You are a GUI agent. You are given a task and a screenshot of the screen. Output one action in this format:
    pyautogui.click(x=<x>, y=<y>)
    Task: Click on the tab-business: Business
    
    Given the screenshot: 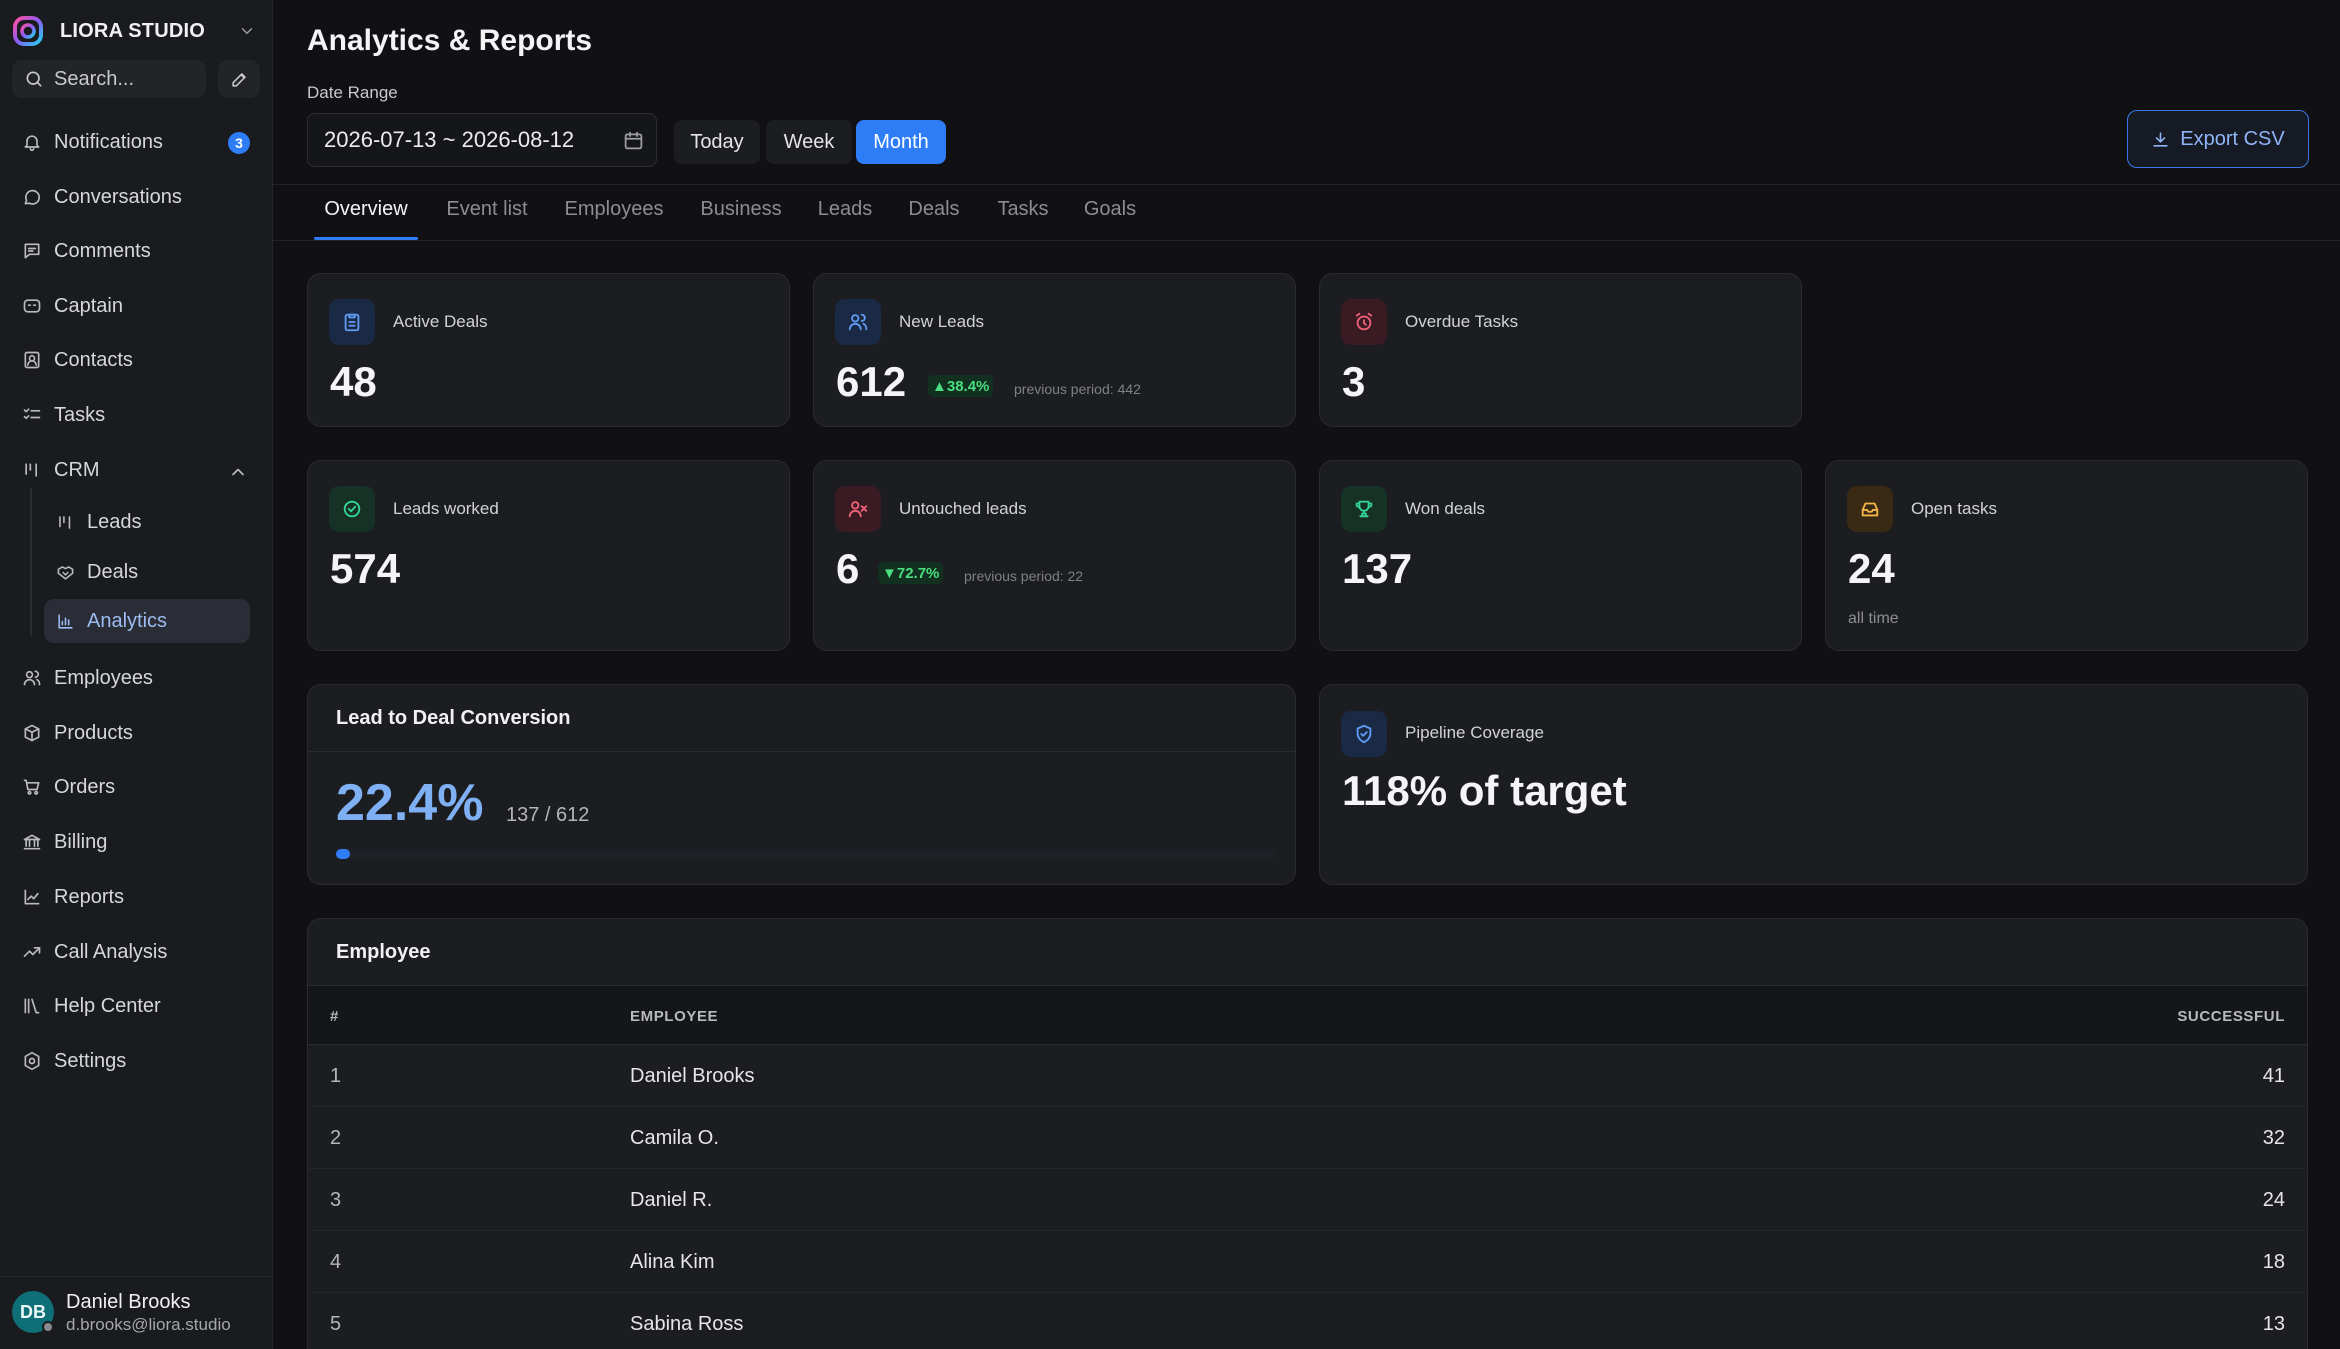 What is the action you would take?
    pyautogui.click(x=741, y=209)
    